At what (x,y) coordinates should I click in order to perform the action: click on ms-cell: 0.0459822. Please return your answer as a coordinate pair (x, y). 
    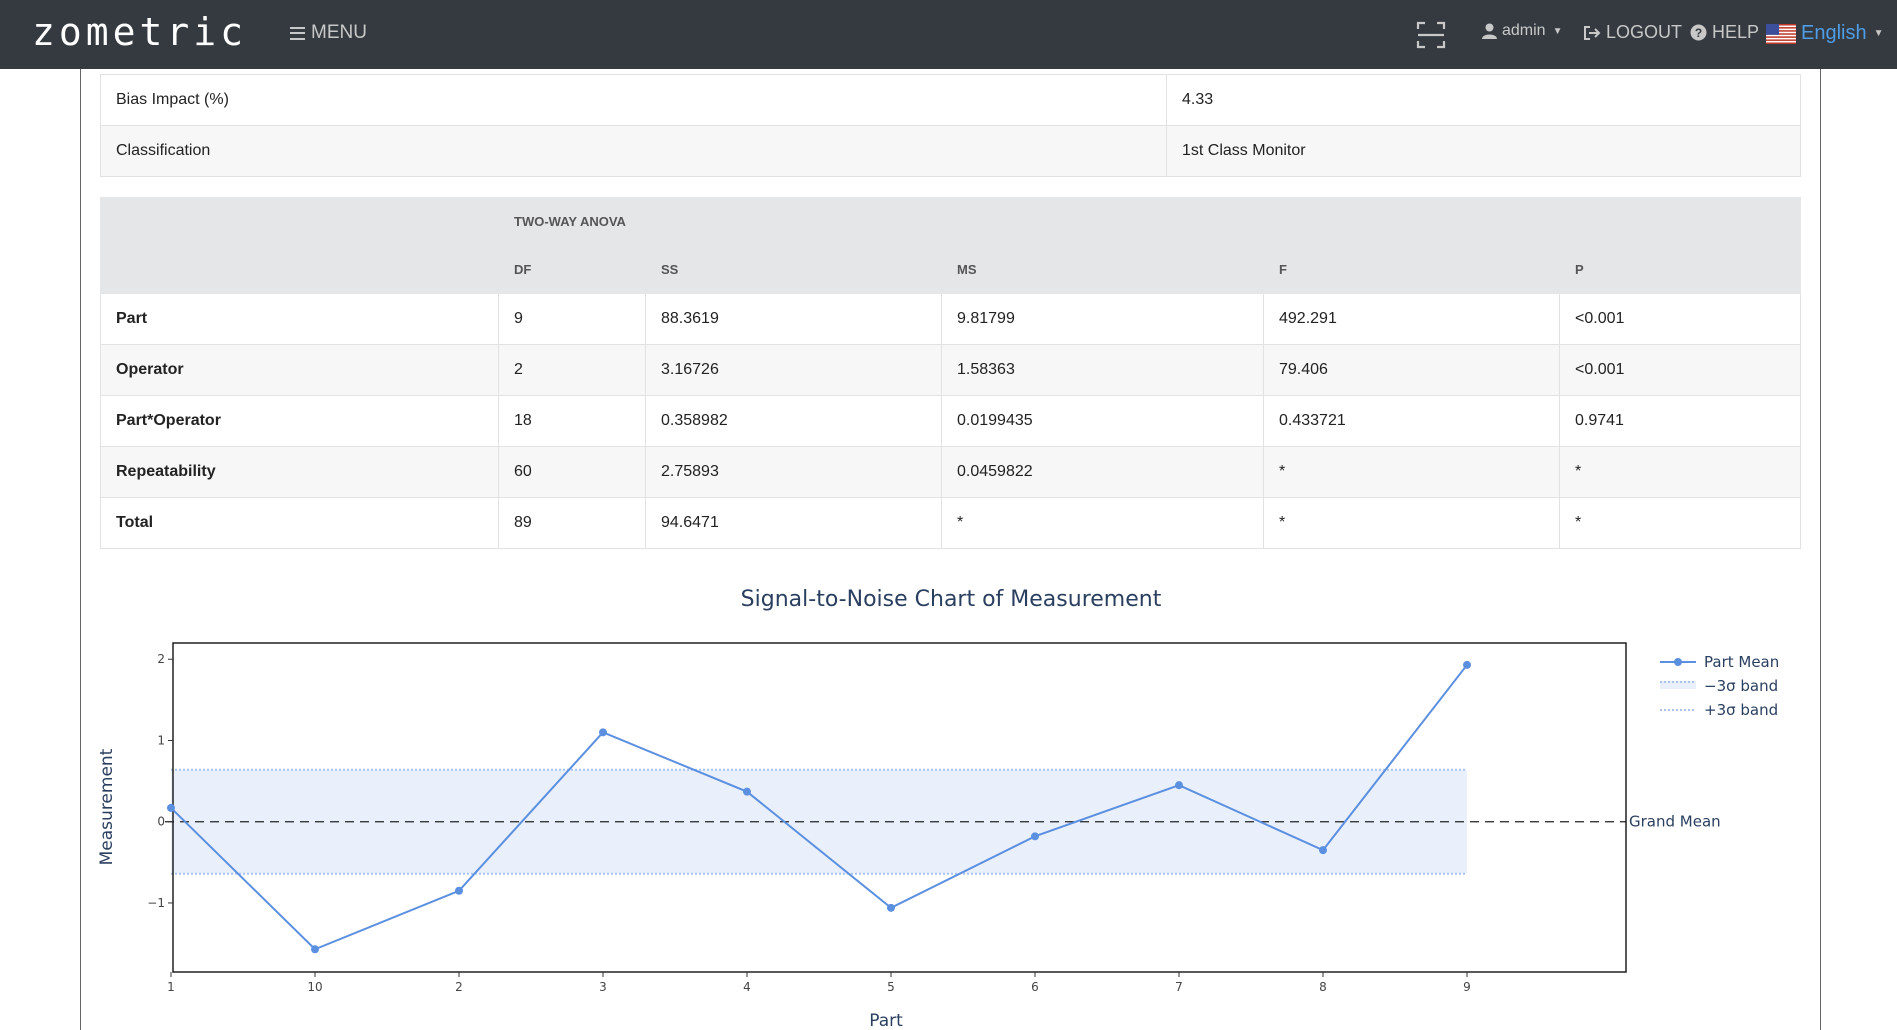
    Looking at the image, I should click on (1102, 472).